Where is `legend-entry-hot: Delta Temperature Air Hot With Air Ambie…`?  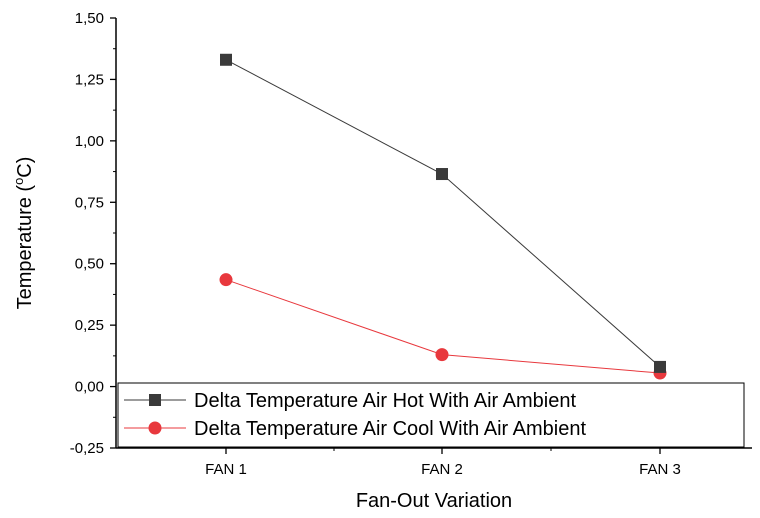 legend-entry-hot: Delta Temperature Air Hot With Air Ambie… is located at coordinates (350, 401).